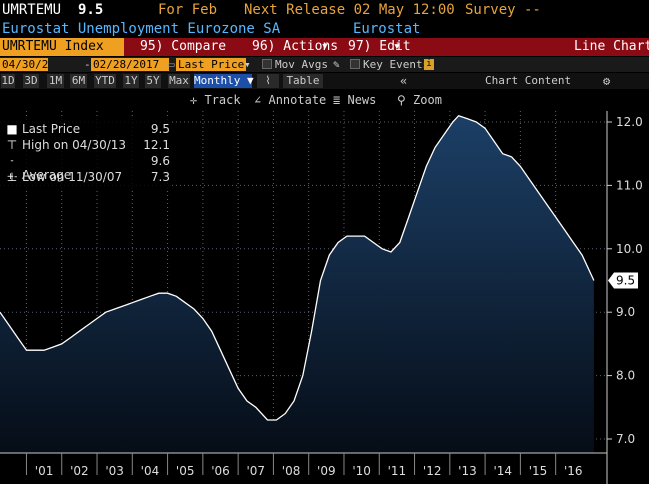  What do you see at coordinates (538, 471) in the screenshot?
I see `x-tick-label: '15` at bounding box center [538, 471].